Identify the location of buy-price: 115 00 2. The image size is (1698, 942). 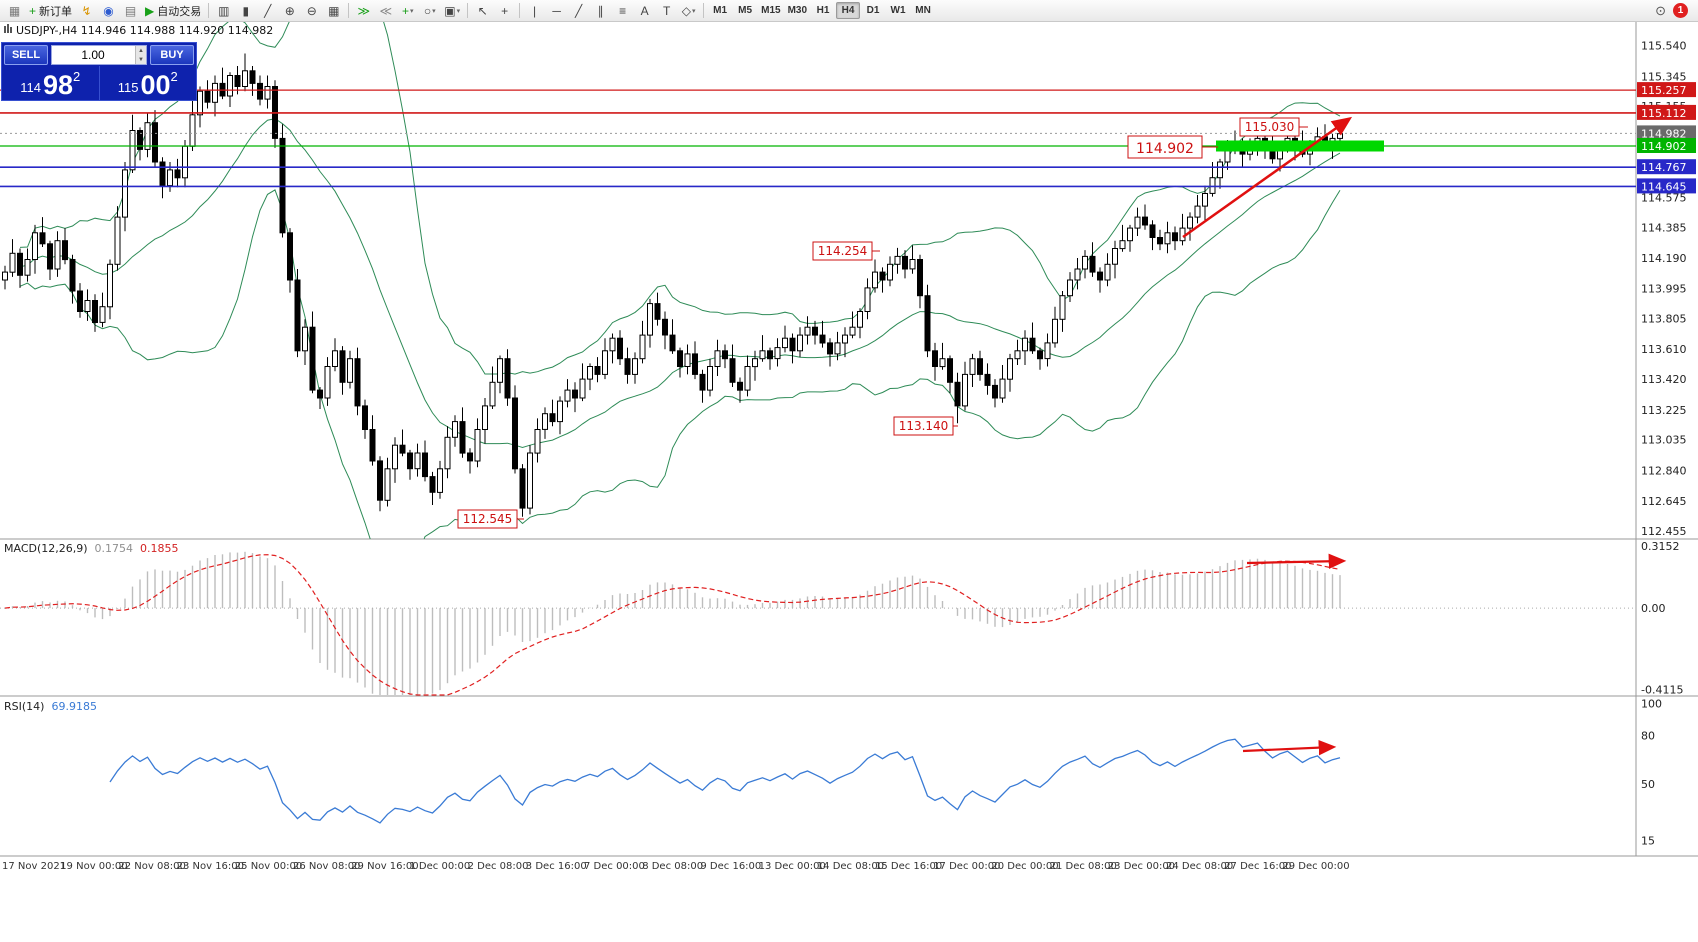
(148, 83).